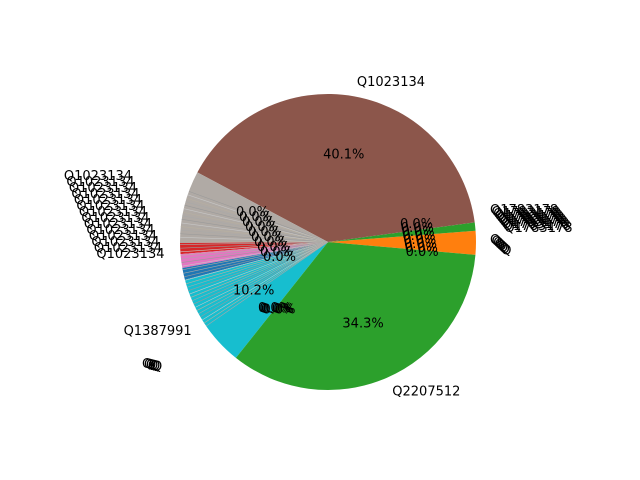 Image resolution: width=640 pixels, height=480 pixels. I want to click on pie-percent-labels: 40.1% 34.3% 10.2%, so click(308, 240).